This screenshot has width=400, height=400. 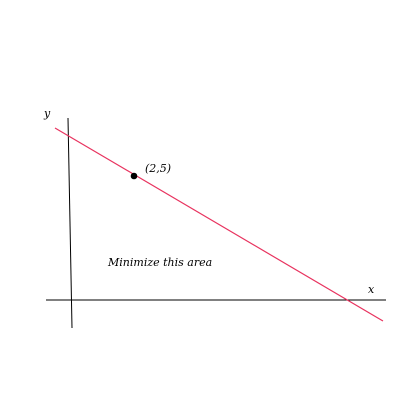 I want to click on area-label: Minimize this area, so click(x=159, y=262).